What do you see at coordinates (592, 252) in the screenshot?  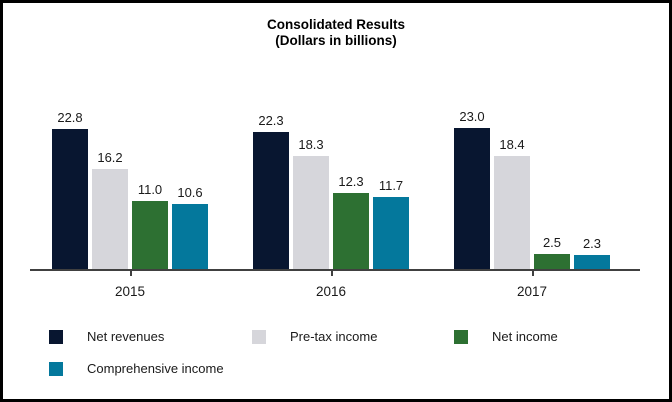 I see `bar-wrap-comprehensive-income-2017: 2.3` at bounding box center [592, 252].